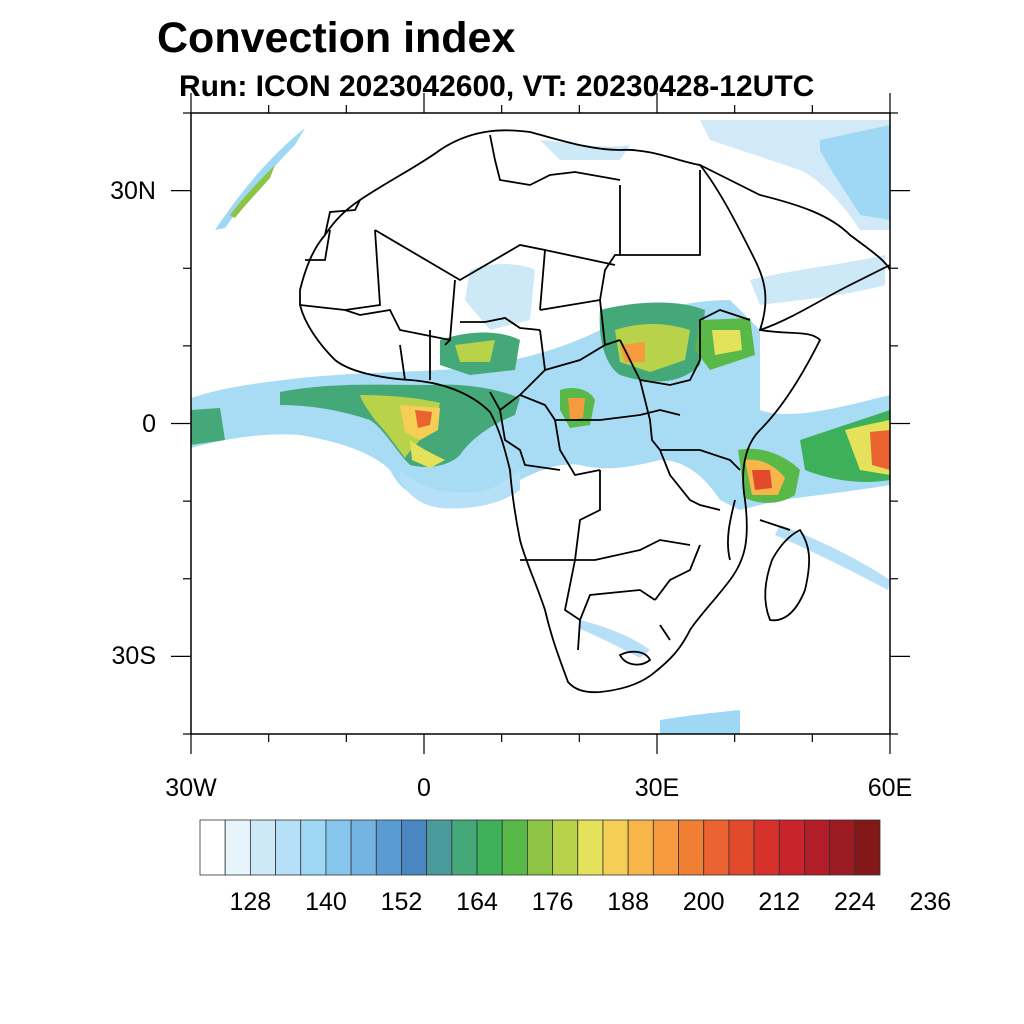  Describe the element at coordinates (424, 788) in the screenshot. I see `lon-label: 0` at that location.